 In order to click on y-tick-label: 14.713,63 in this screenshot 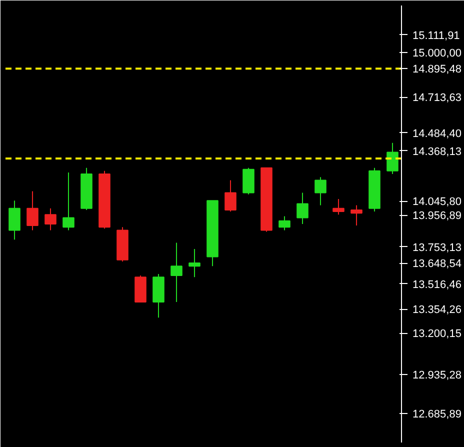, I will do `click(437, 98)`.